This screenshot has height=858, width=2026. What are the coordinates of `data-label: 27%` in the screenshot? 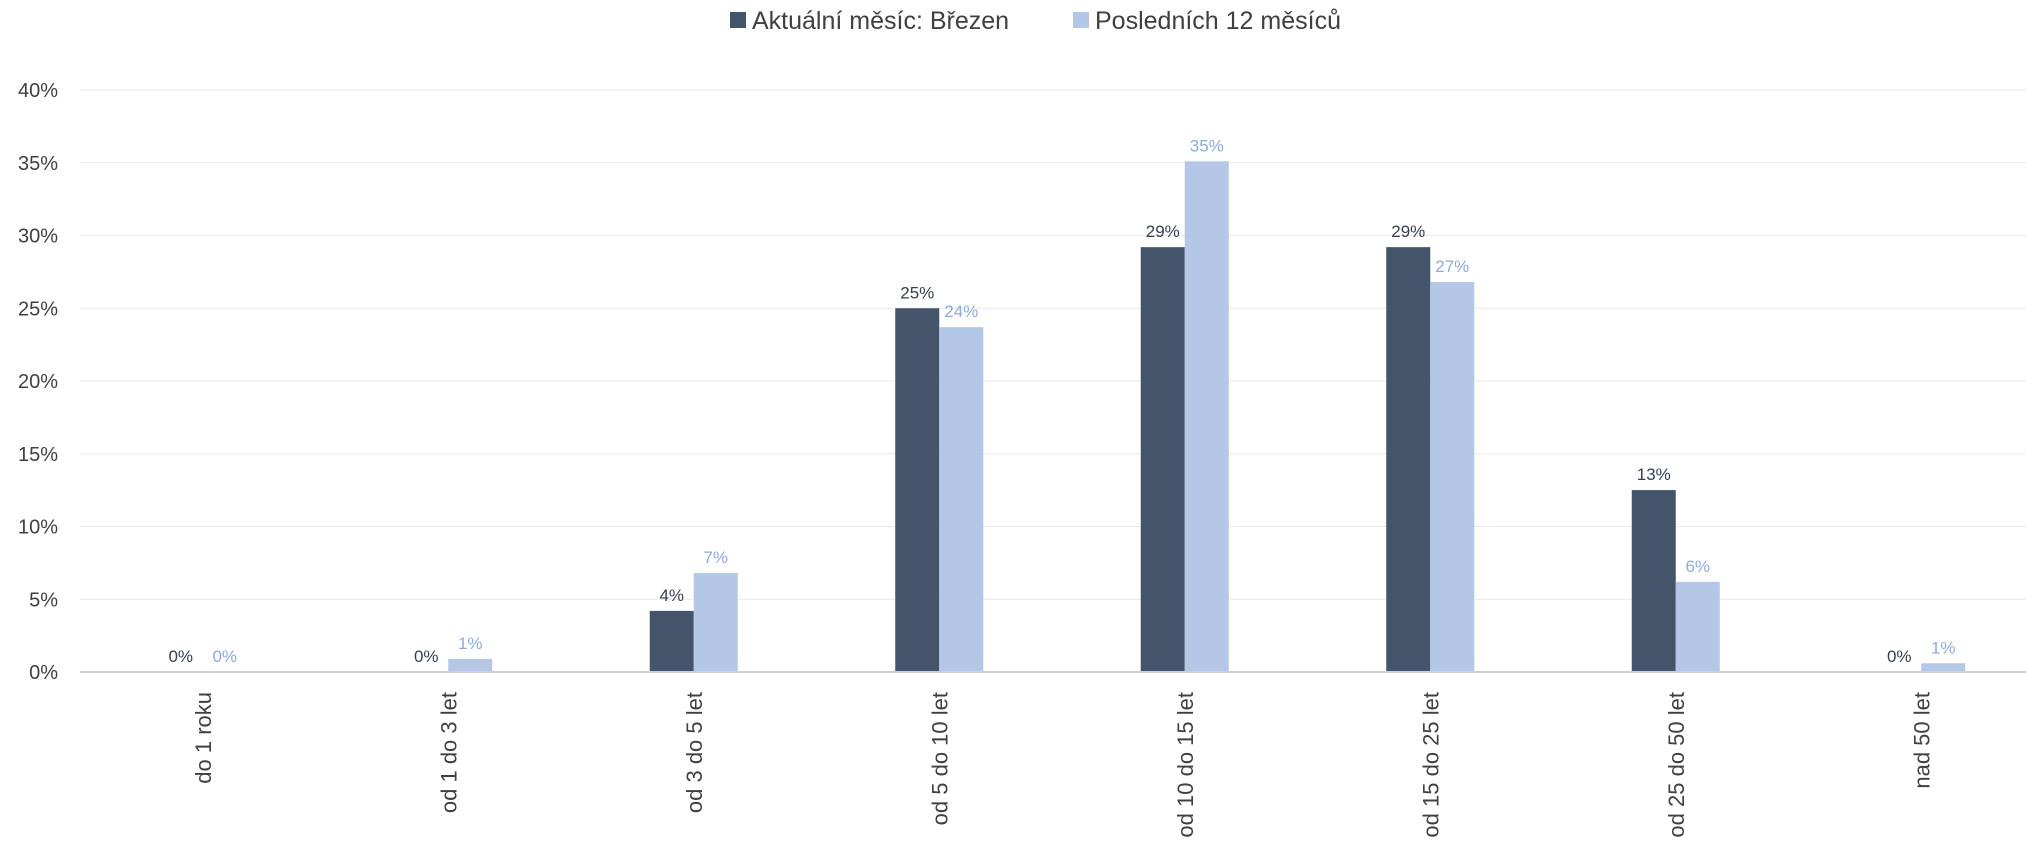 It's located at (1452, 266).